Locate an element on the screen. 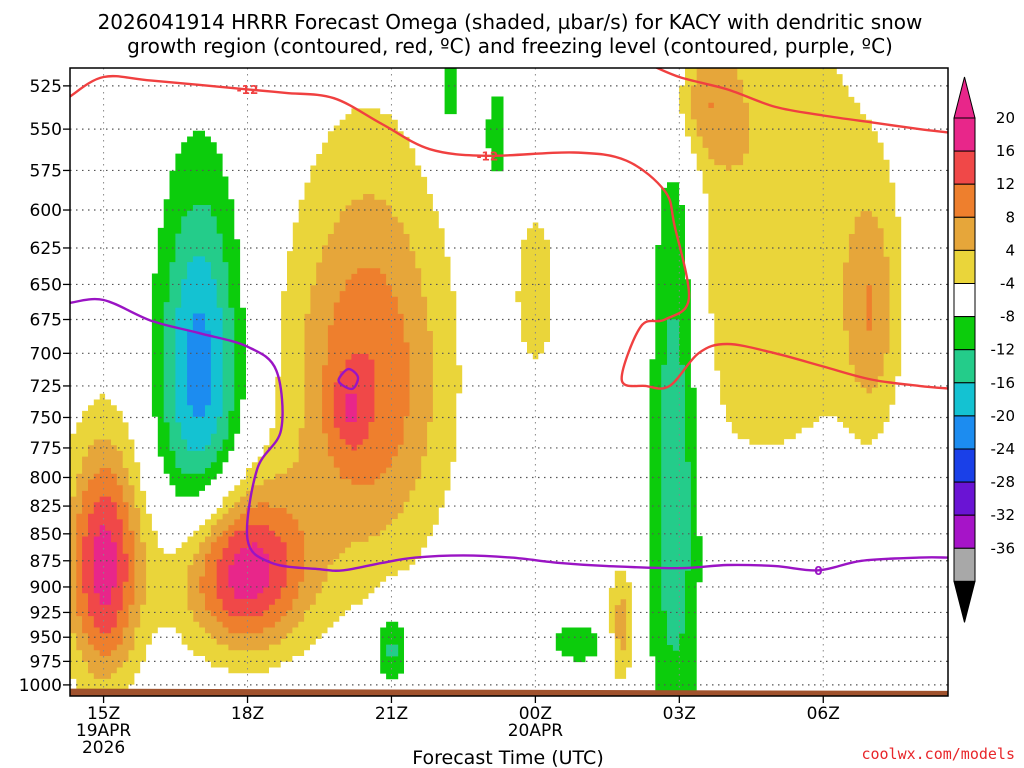 The width and height of the screenshot is (1024, 768). y-tick-label-900: 900 is located at coordinates (46, 588).